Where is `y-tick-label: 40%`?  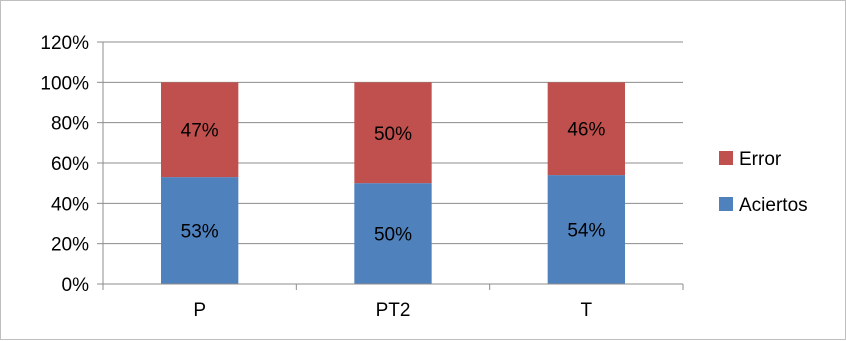
y-tick-label: 40% is located at coordinates (70, 204).